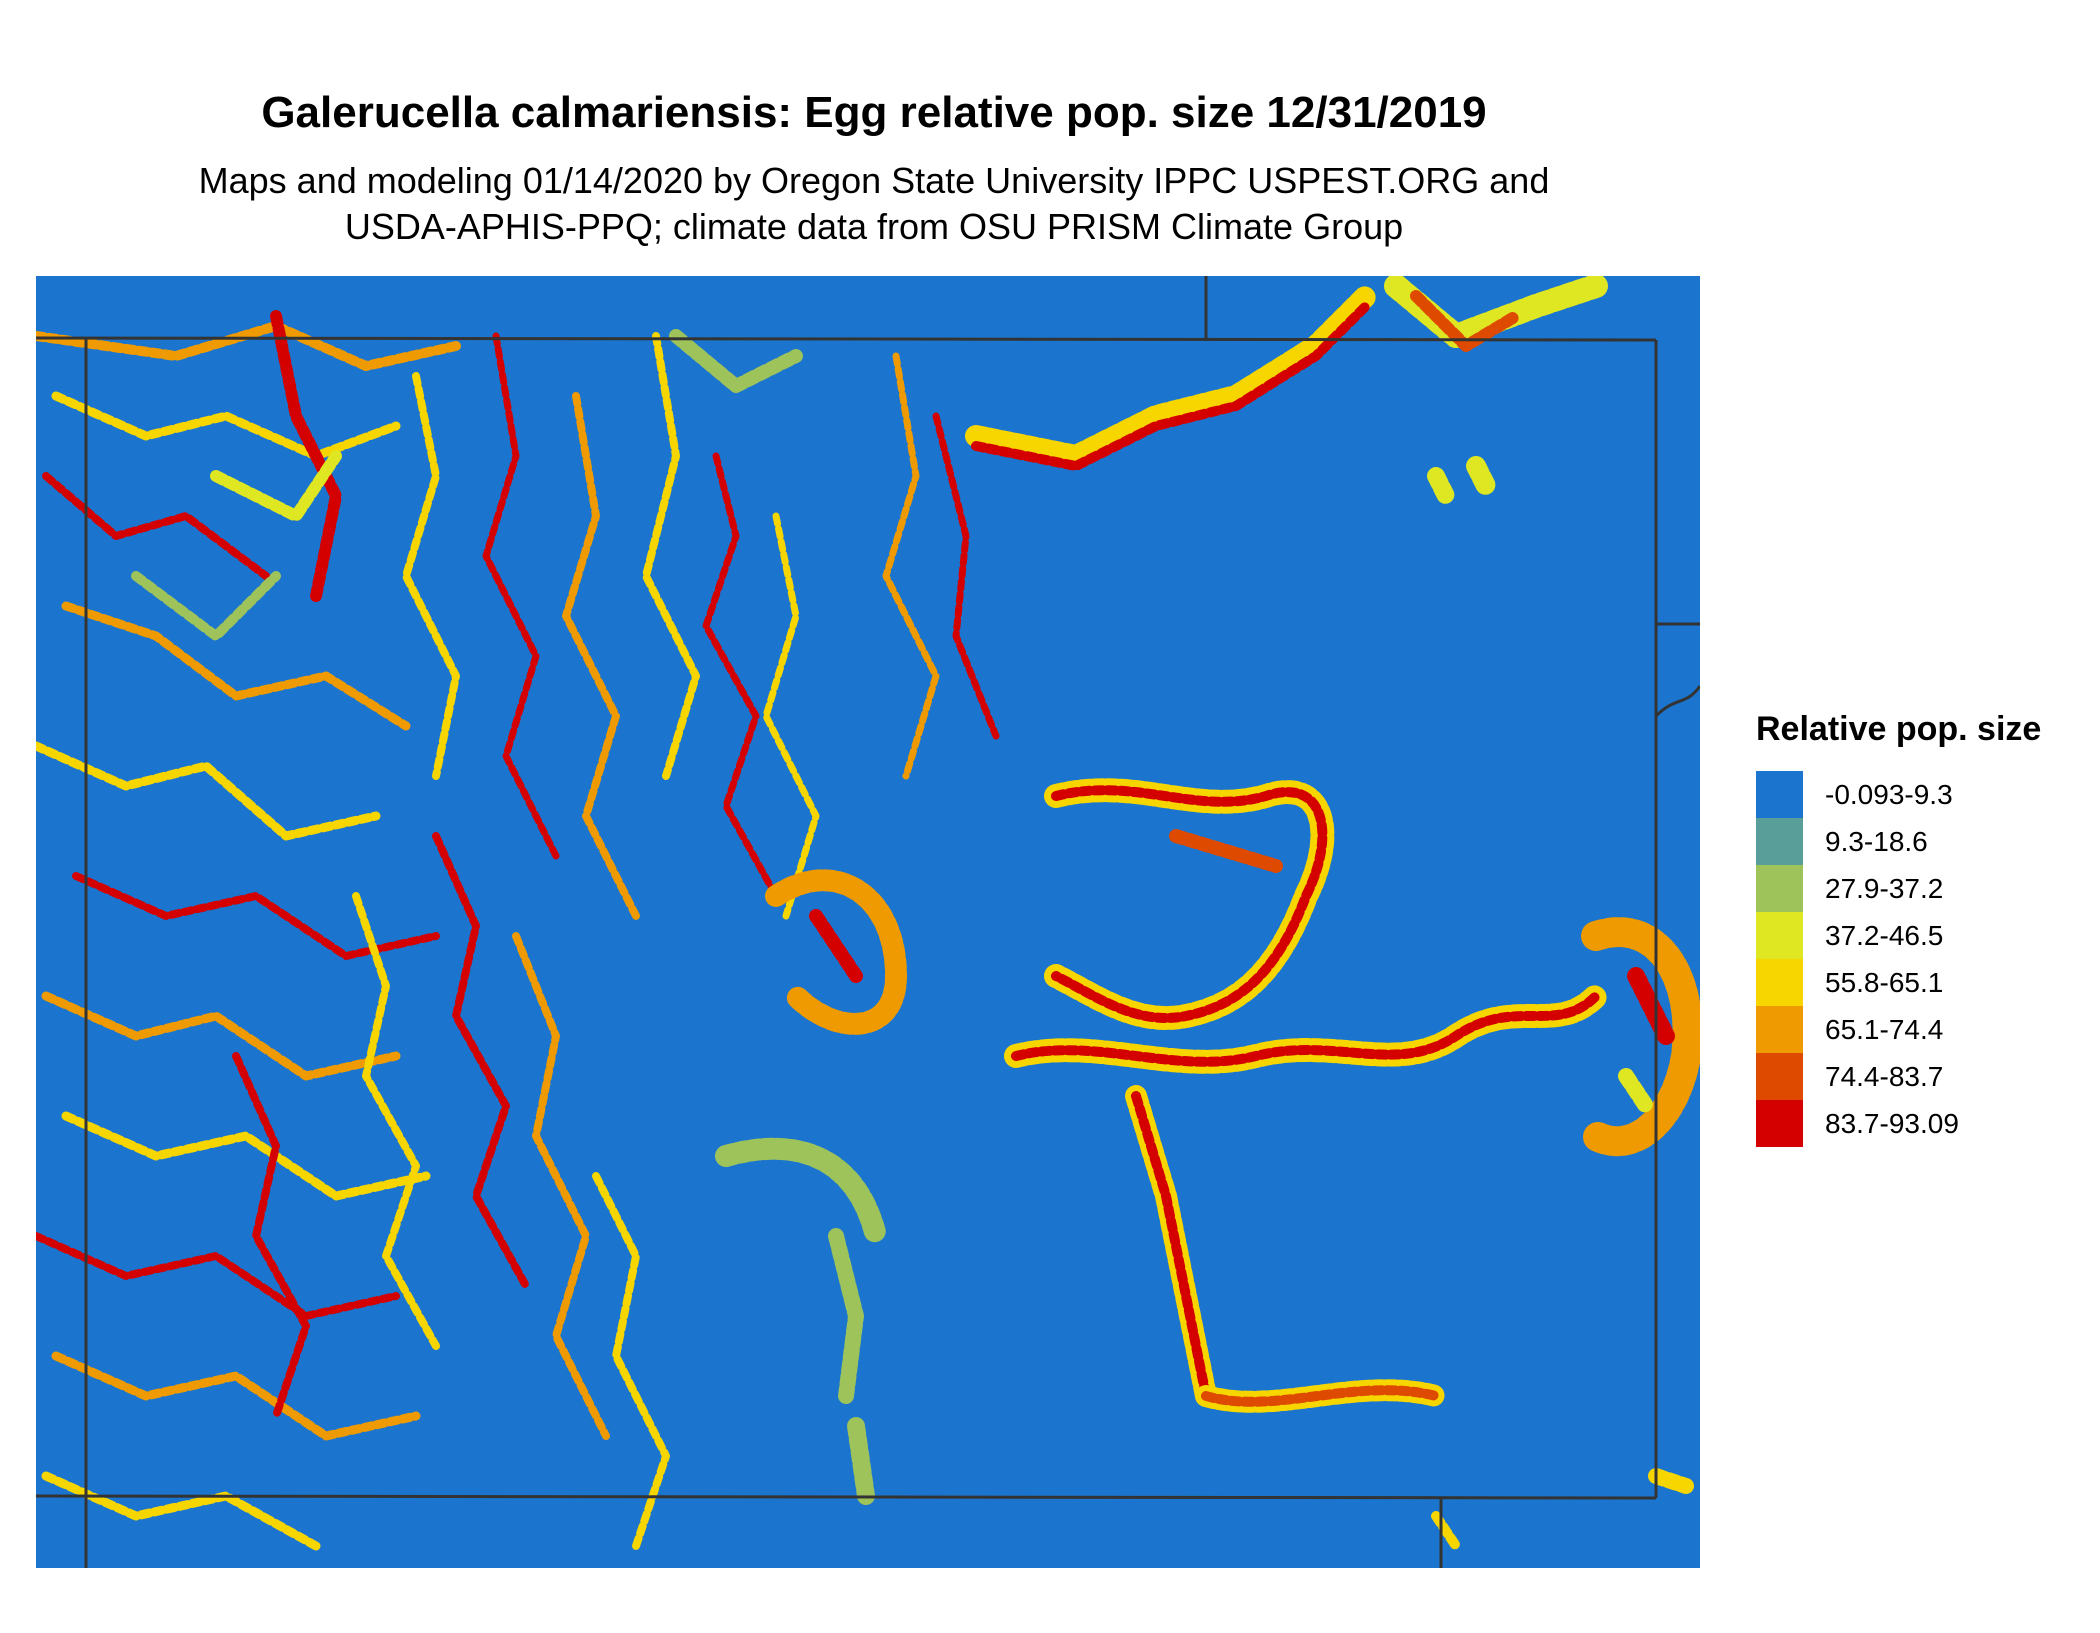  I want to click on legend-item-label: 65.1-74.4, so click(1884, 1029).